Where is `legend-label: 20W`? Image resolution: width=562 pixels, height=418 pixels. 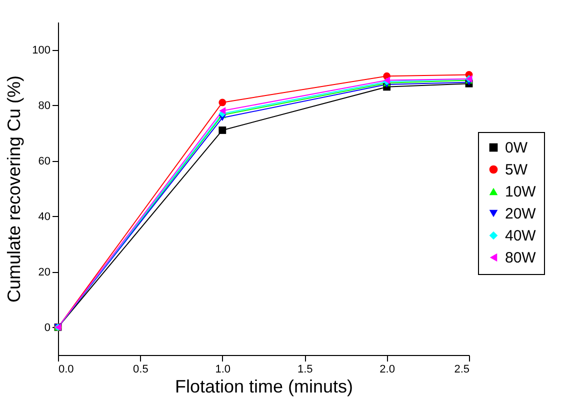 legend-label: 20W is located at coordinates (521, 214).